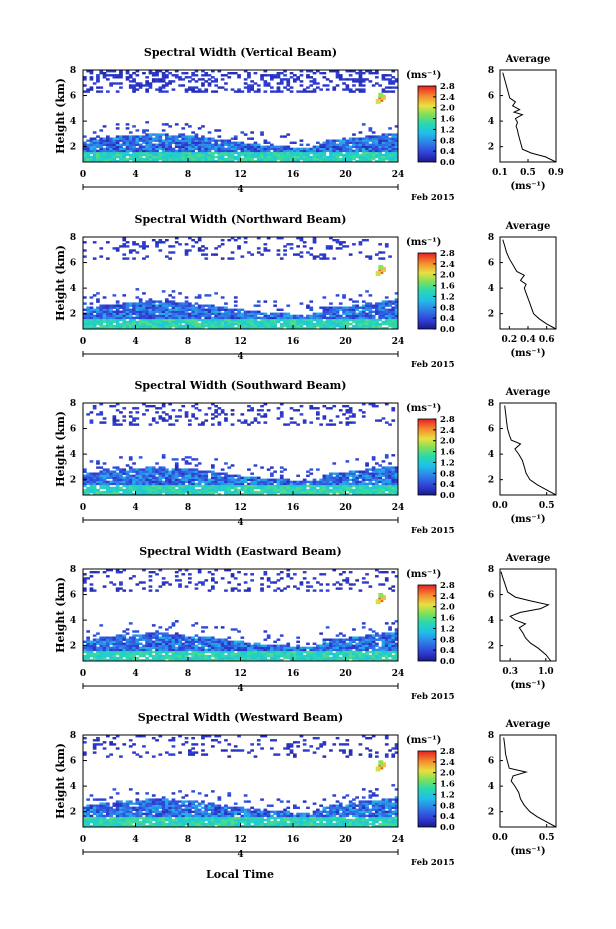 The image size is (616, 929). What do you see at coordinates (135, 175) in the screenshot?
I see `x-tick-label: 4` at bounding box center [135, 175].